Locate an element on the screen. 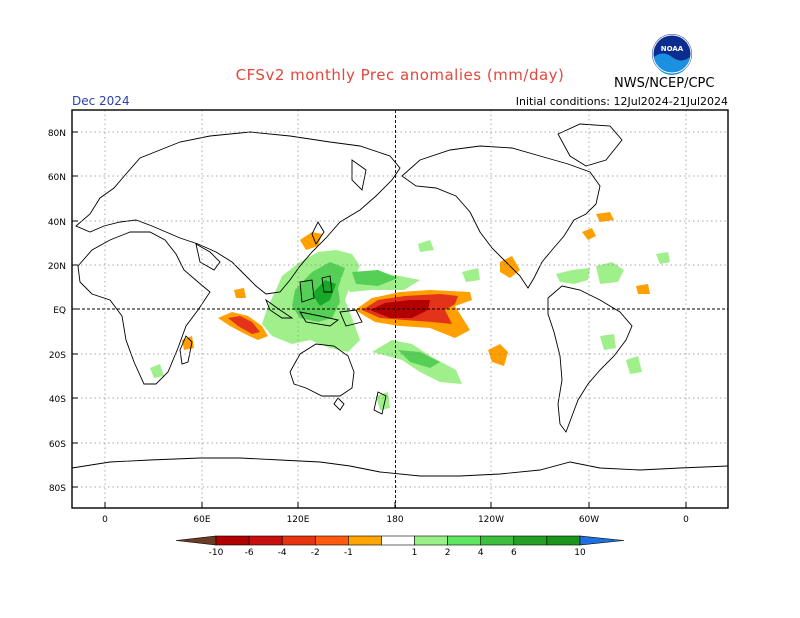 This screenshot has width=800, height=618. colorbar-tick-label: -6 is located at coordinates (249, 553).